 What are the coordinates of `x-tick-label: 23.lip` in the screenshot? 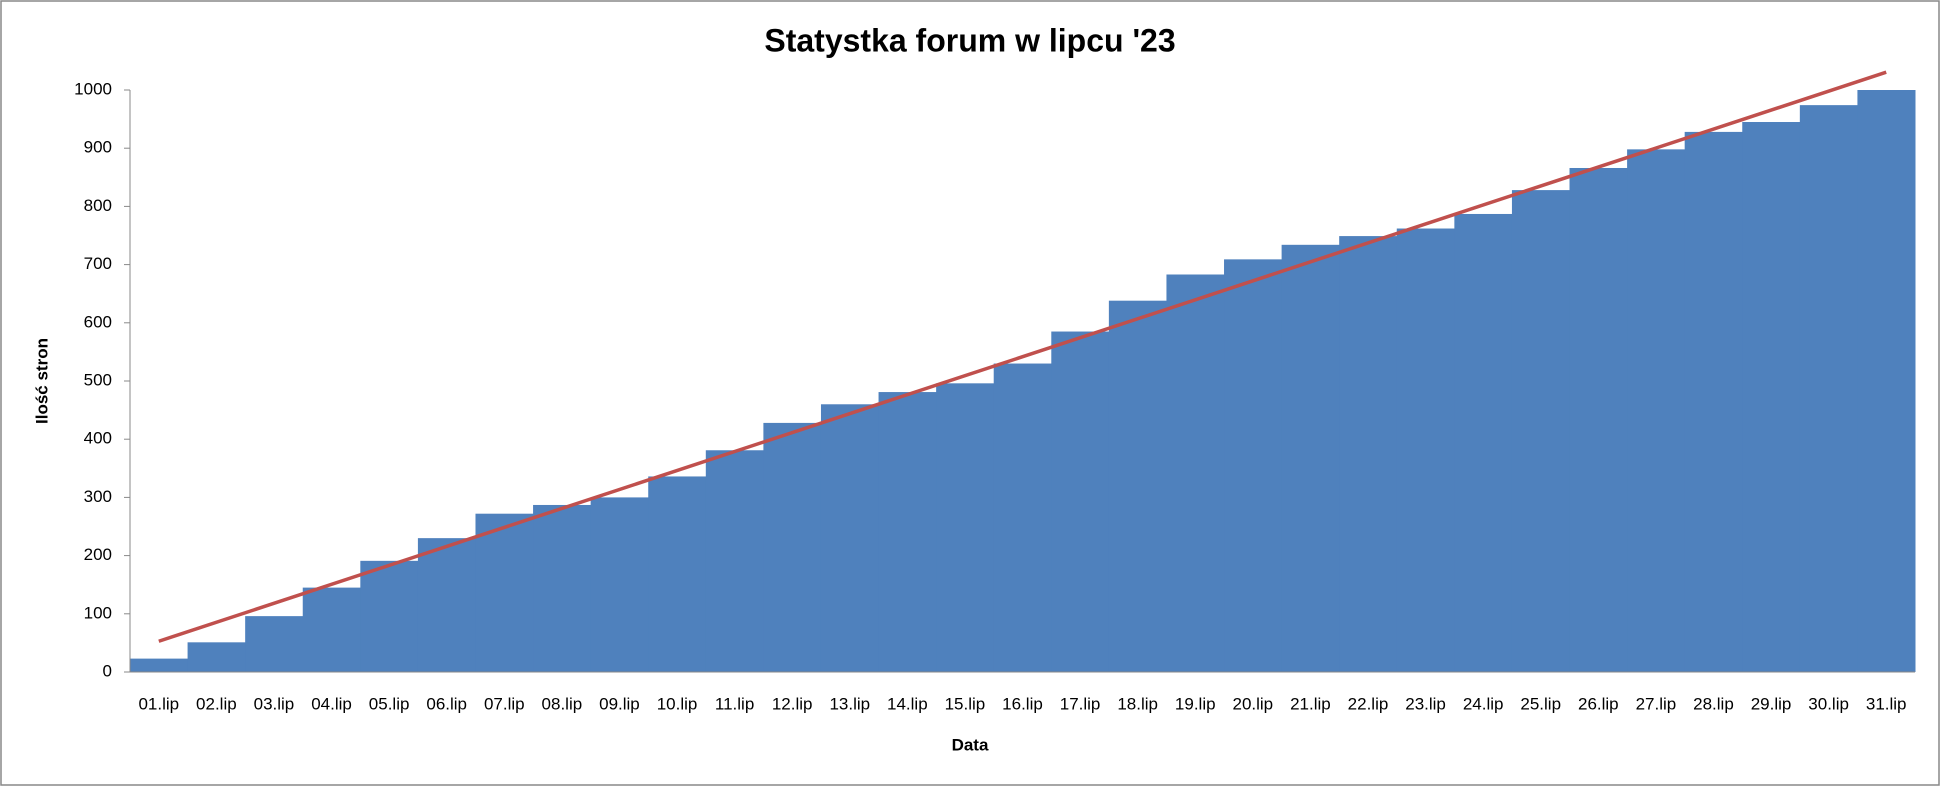 It's located at (1425, 703).